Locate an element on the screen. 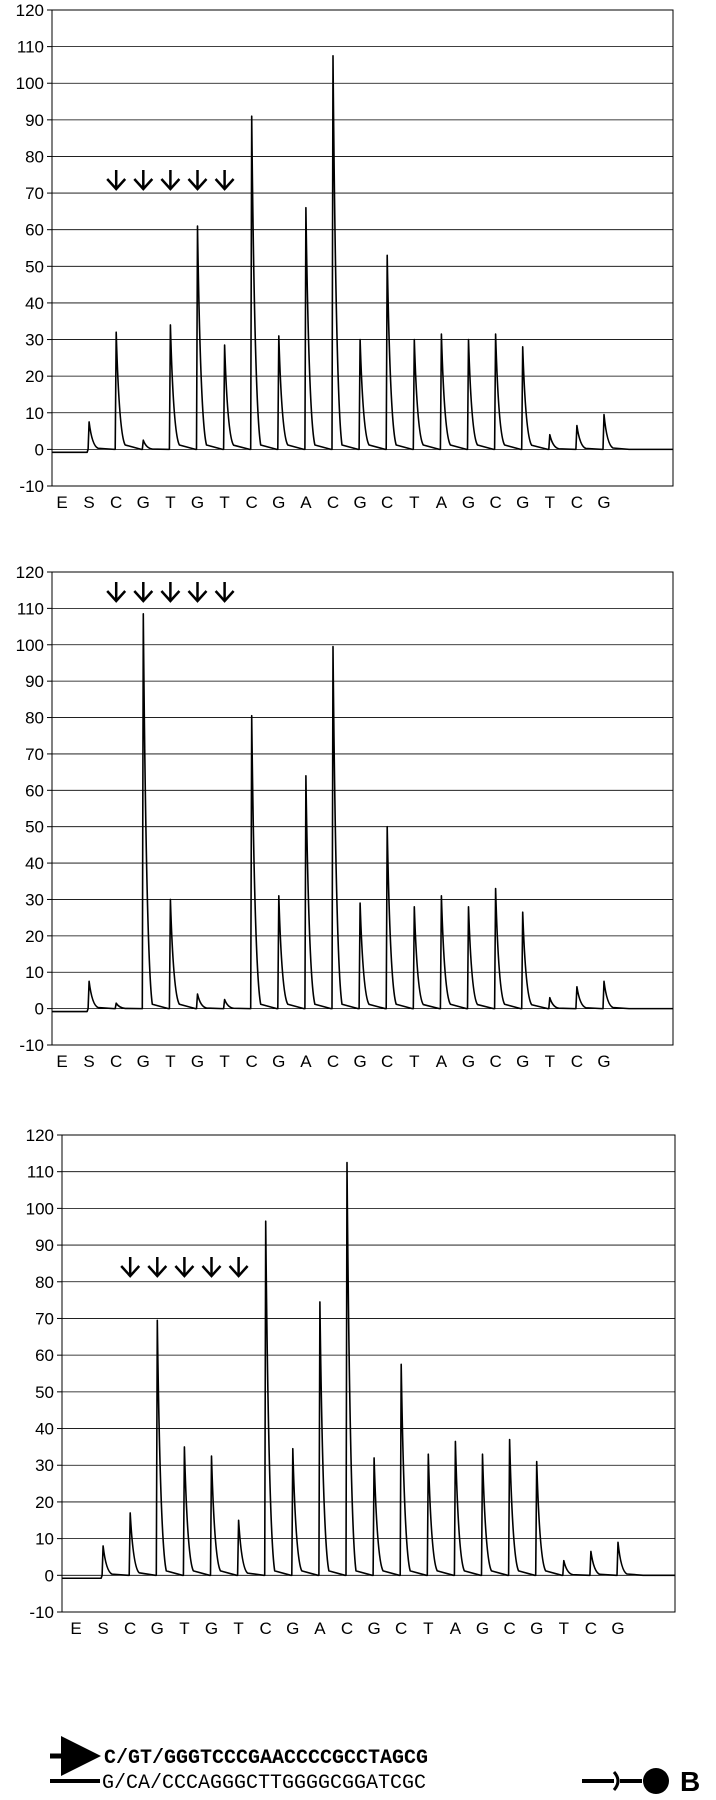 The height and width of the screenshot is (1800, 716). panel-label: B is located at coordinates (690, 1781).